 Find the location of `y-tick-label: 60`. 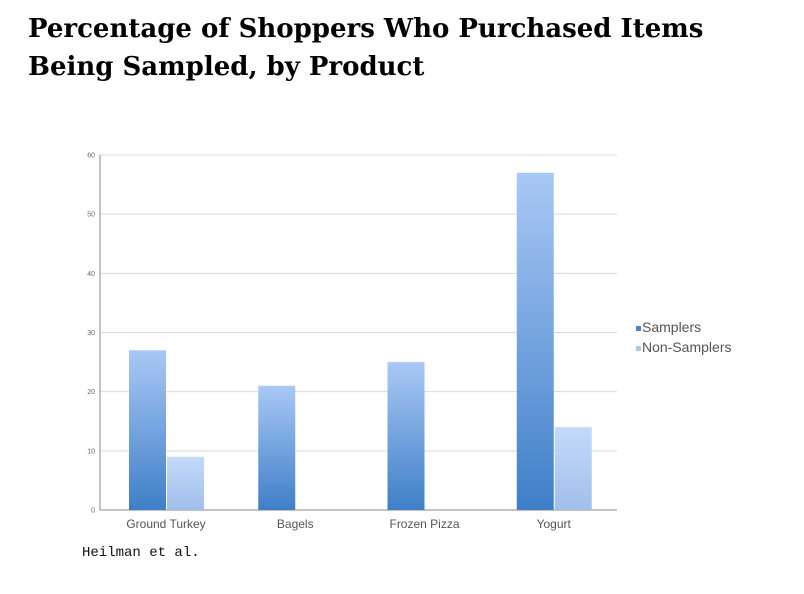

y-tick-label: 60 is located at coordinates (91, 156).